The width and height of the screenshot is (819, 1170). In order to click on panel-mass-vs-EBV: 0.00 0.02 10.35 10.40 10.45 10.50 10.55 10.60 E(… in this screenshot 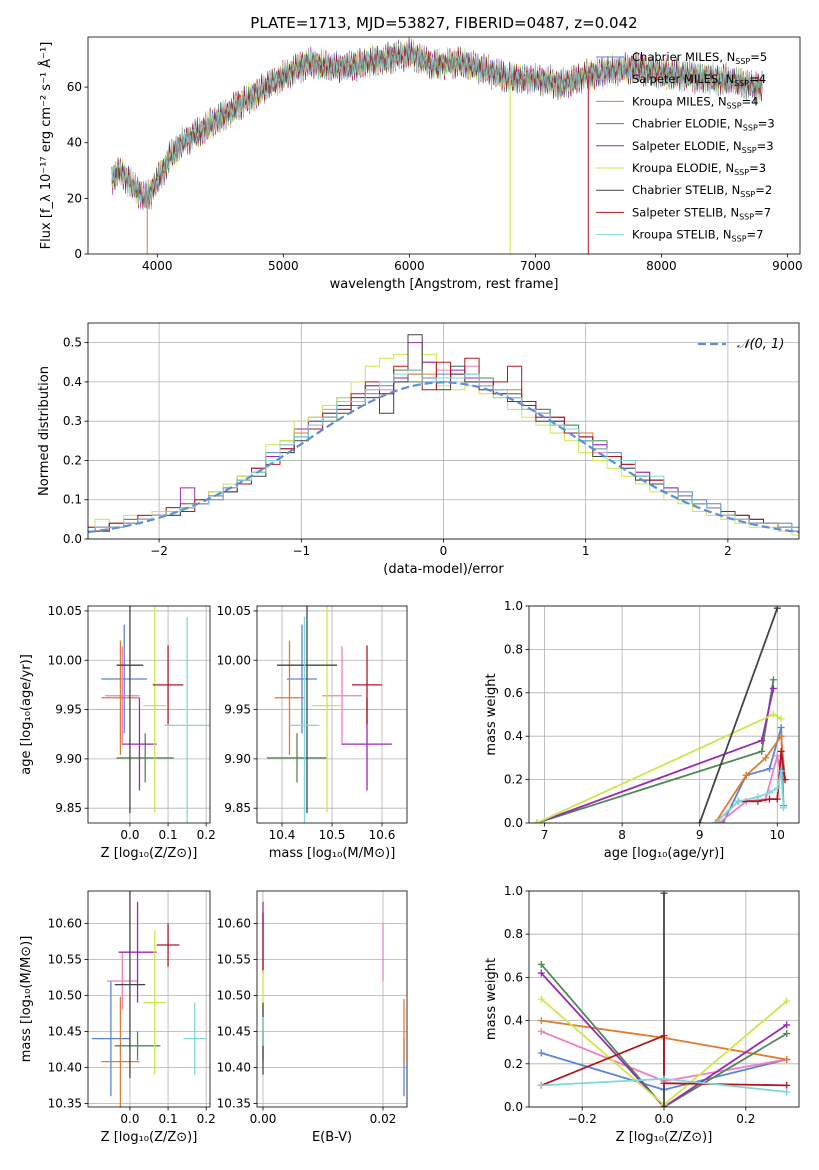, I will do `click(312, 1017)`.